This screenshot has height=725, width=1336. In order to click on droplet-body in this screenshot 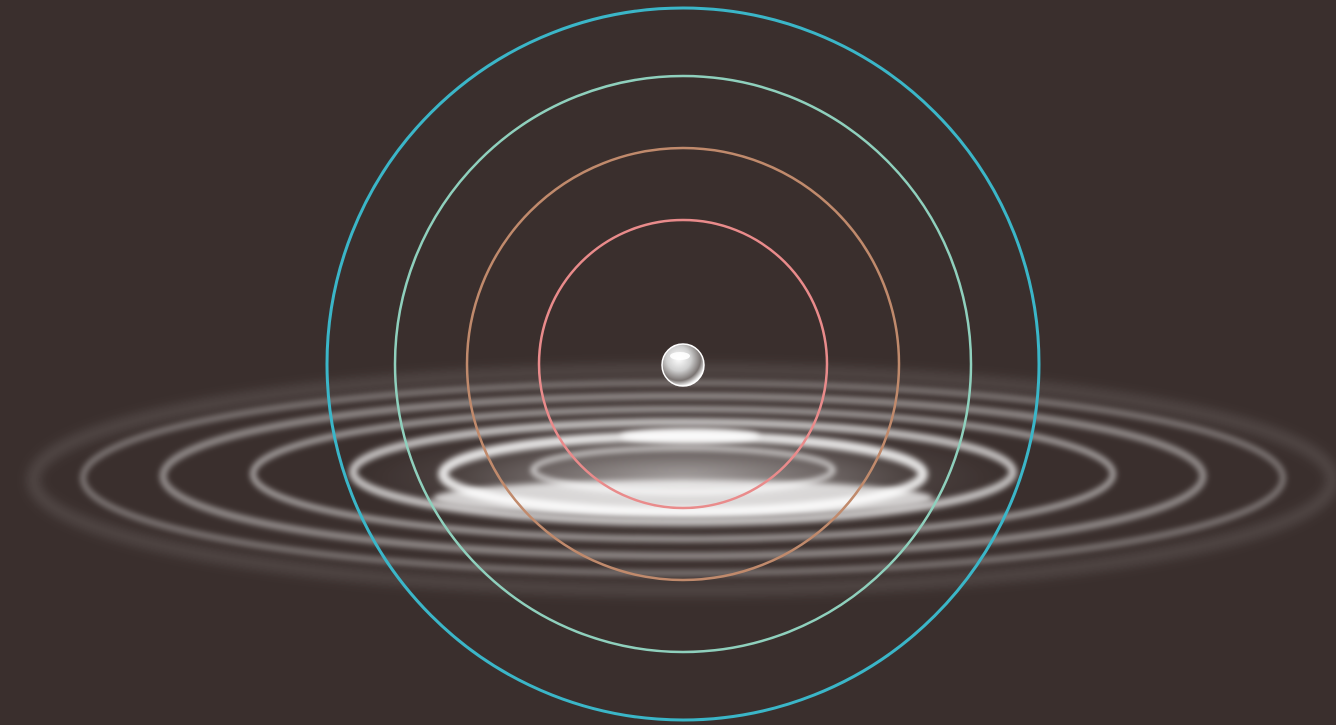, I will do `click(683, 365)`.